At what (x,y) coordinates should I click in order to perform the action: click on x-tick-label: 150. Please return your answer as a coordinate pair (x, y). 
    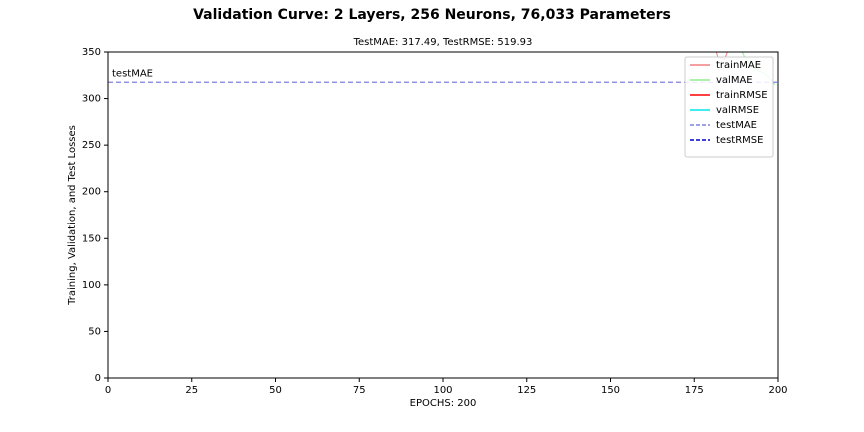
    Looking at the image, I should click on (610, 390).